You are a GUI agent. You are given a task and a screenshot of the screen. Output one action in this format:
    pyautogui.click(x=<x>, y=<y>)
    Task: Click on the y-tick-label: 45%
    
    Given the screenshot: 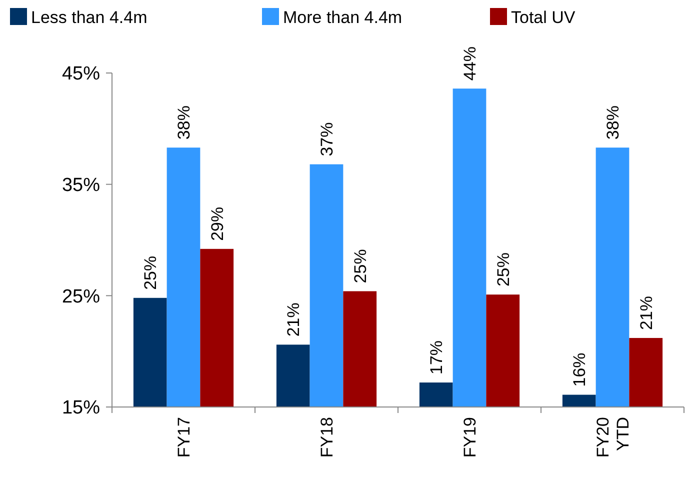 What is the action you would take?
    pyautogui.click(x=81, y=74)
    